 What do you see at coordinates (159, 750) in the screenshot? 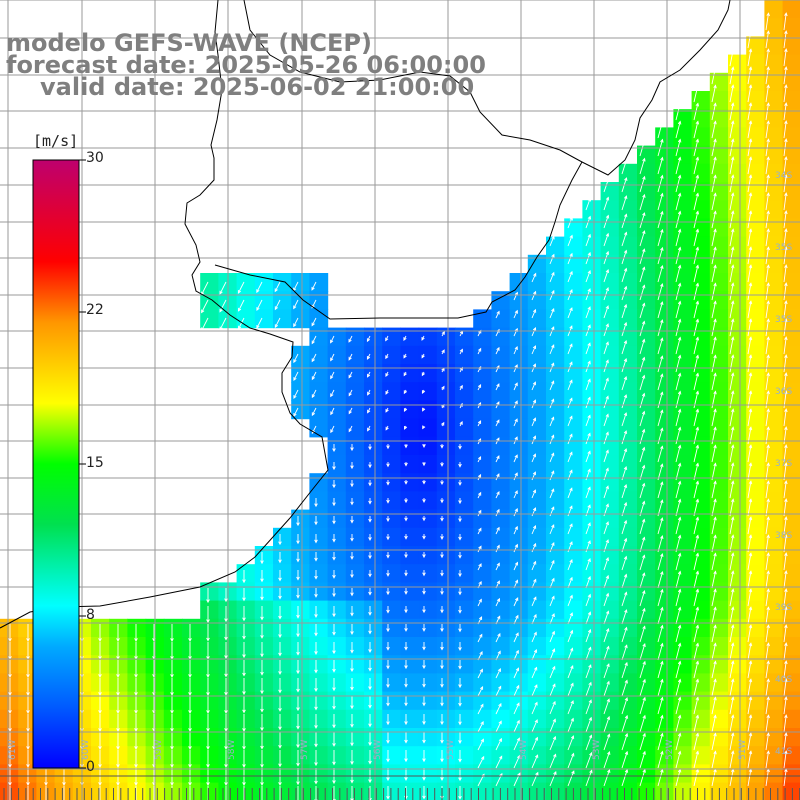
I see `lon-label: 59W` at bounding box center [159, 750].